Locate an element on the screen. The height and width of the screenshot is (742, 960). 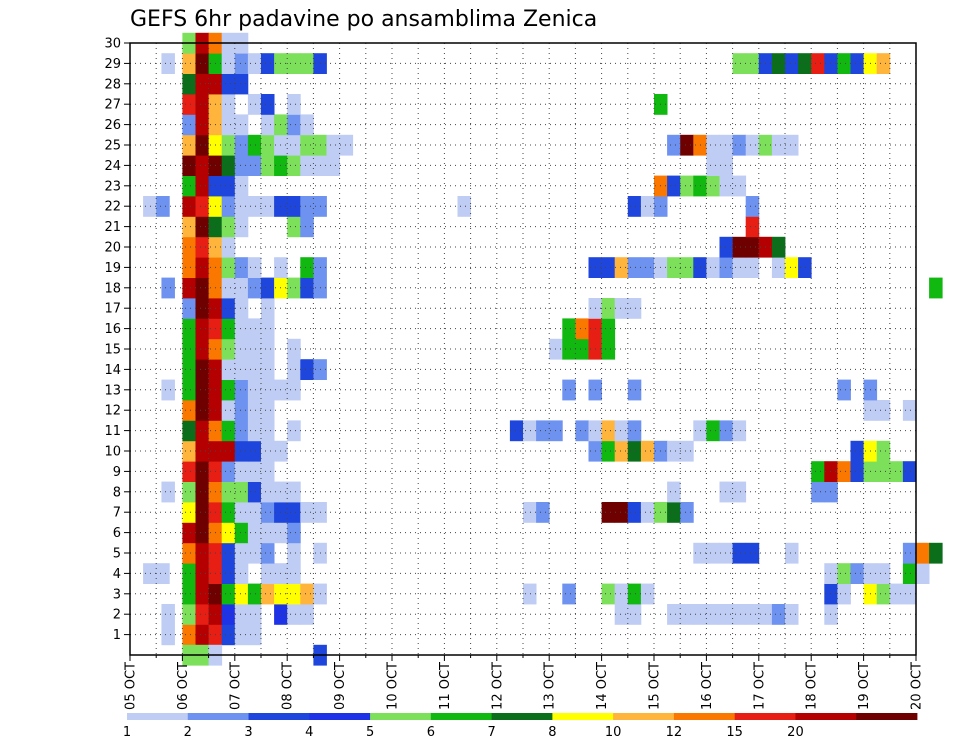
x-tick-label: 16 OCT is located at coordinates (707, 686).